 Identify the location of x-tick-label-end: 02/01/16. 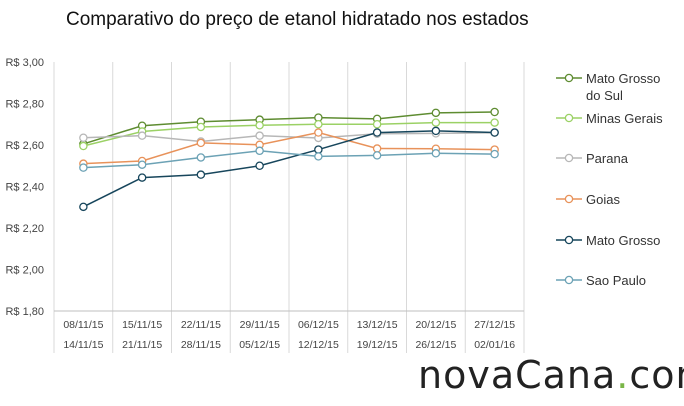
(494, 345).